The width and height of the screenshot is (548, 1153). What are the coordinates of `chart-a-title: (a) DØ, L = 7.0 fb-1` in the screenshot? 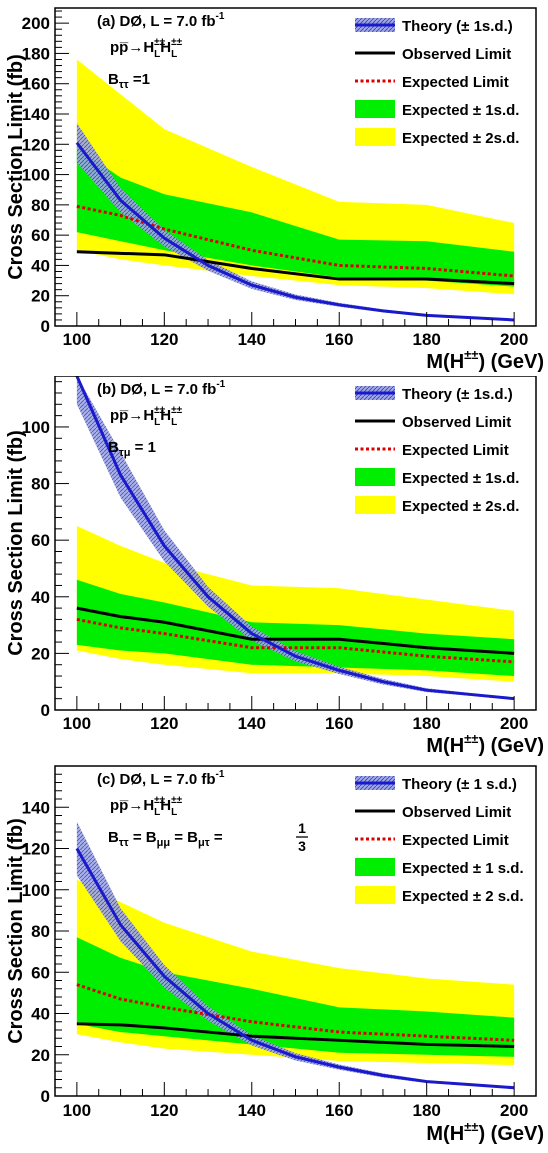 It's located at (161, 20).